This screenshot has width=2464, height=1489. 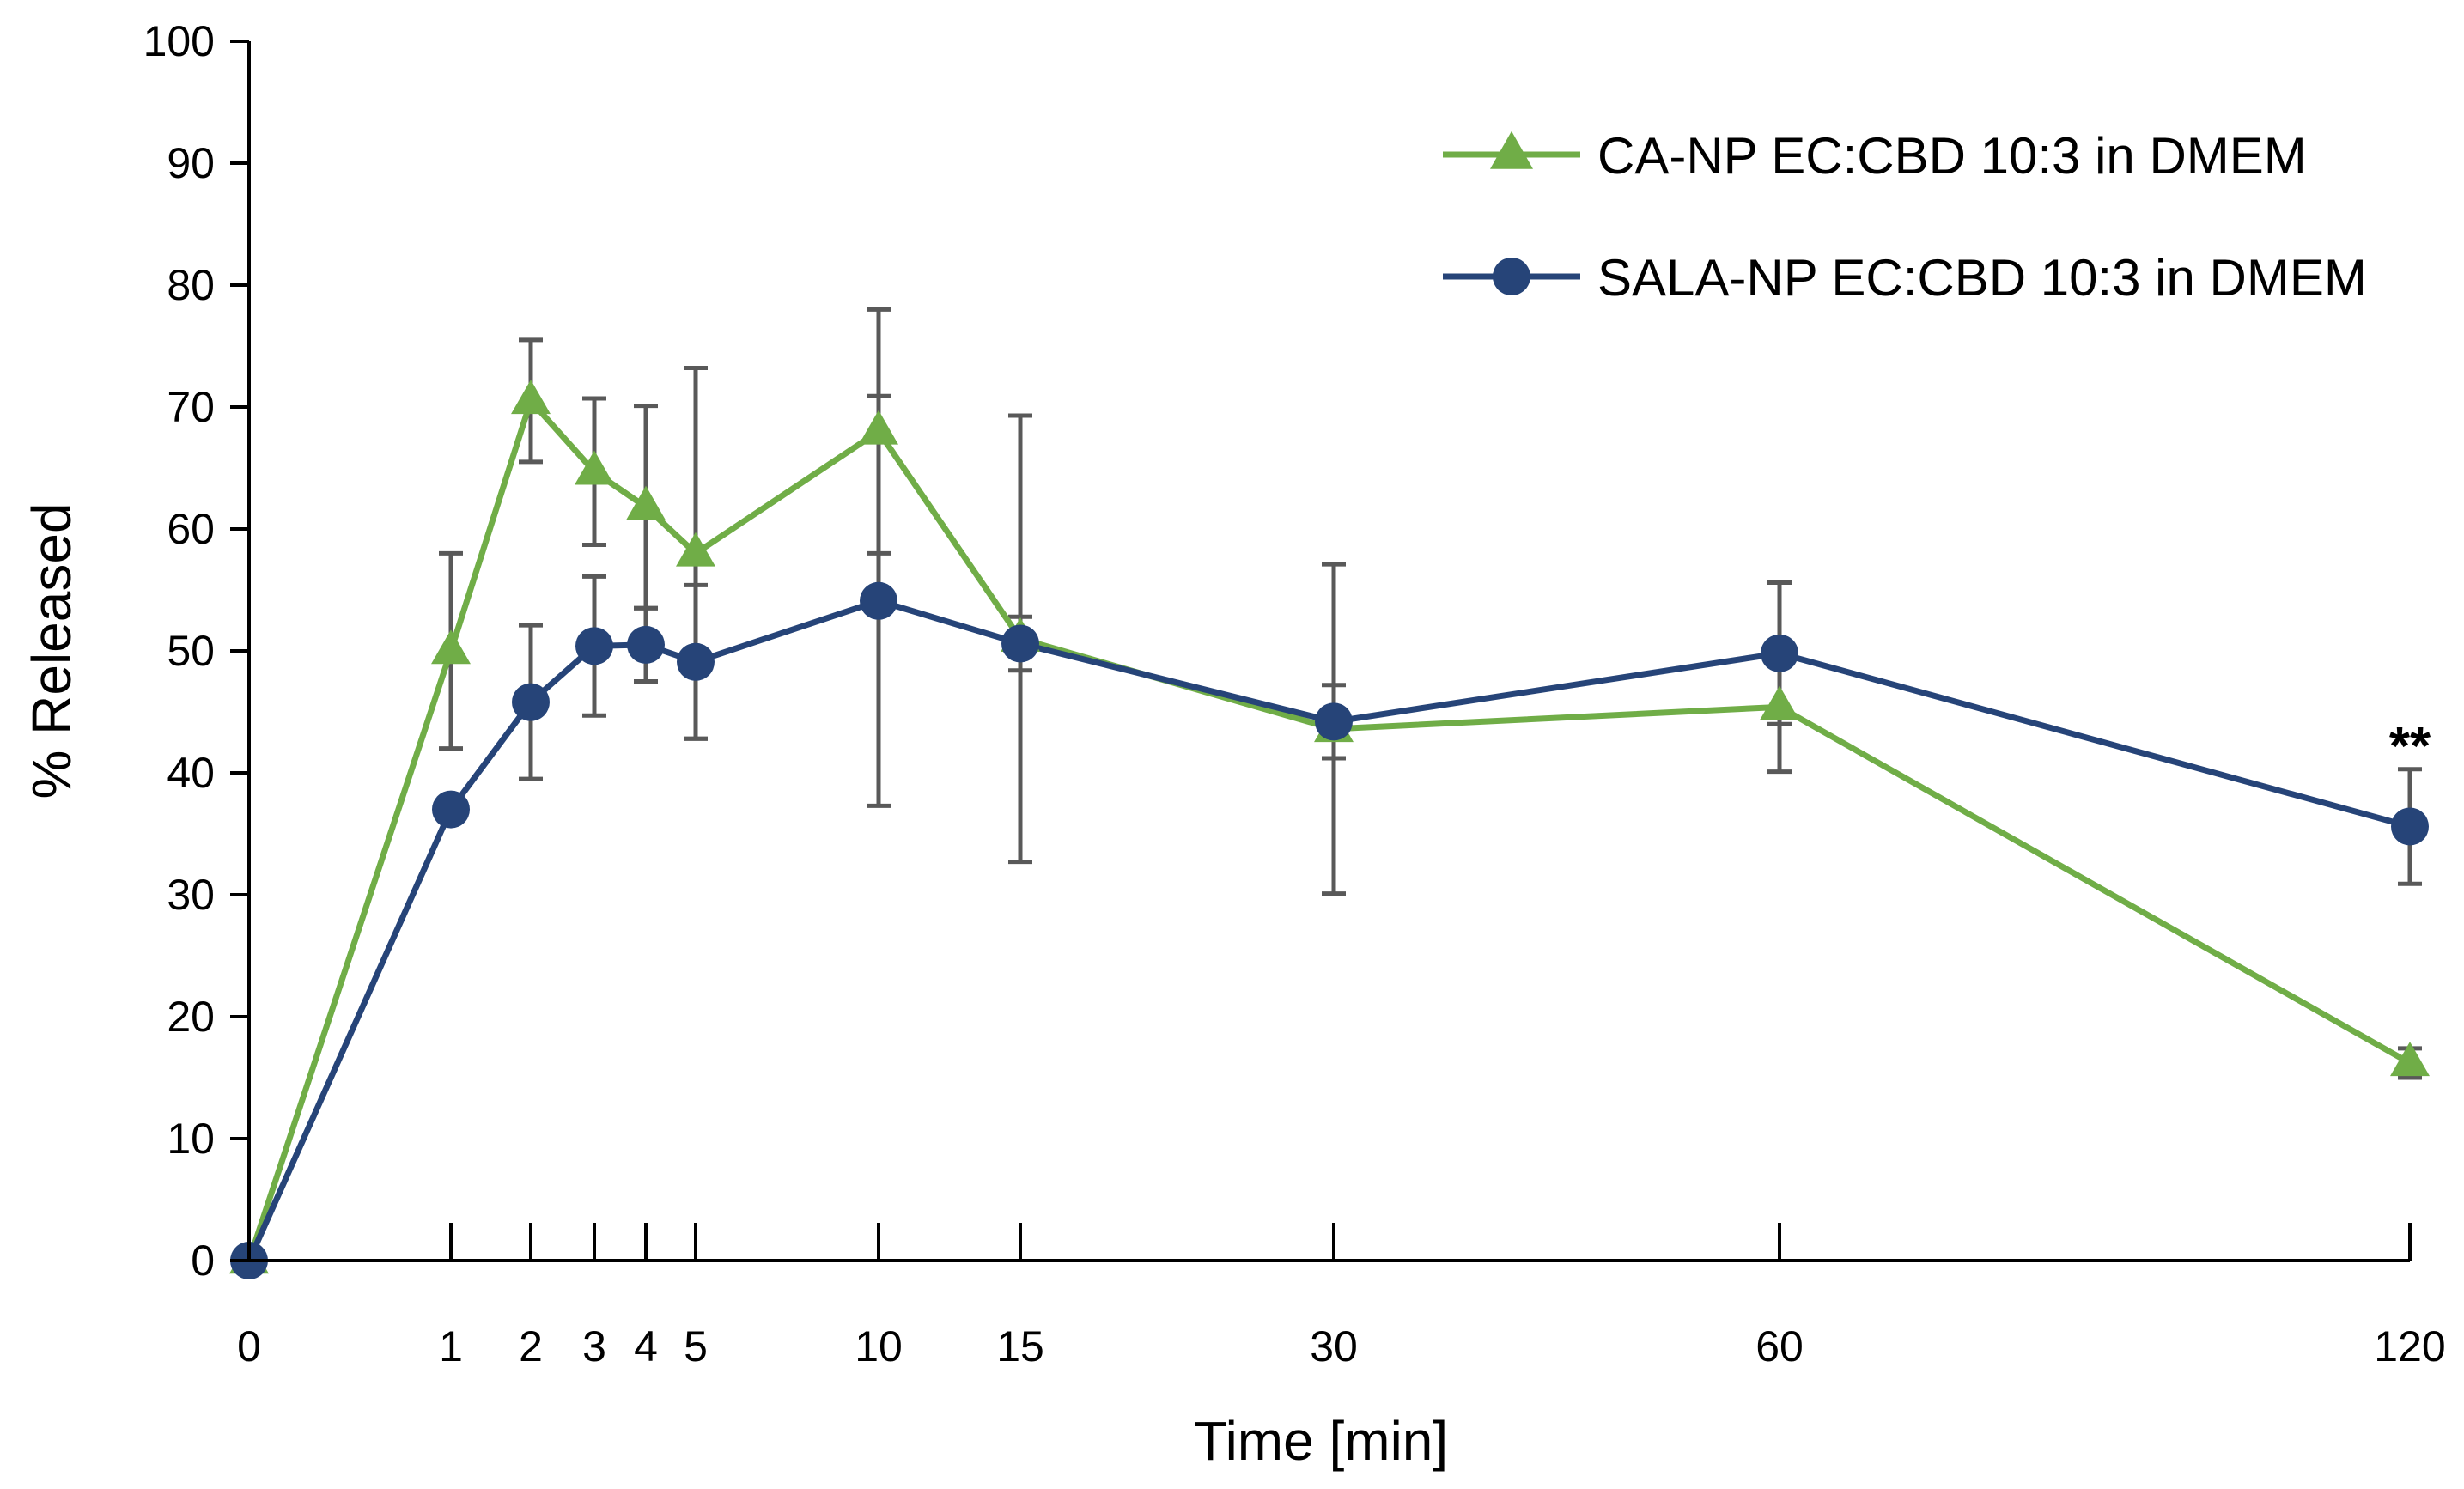 I want to click on x-tick-label-30: 30, so click(x=1334, y=1346).